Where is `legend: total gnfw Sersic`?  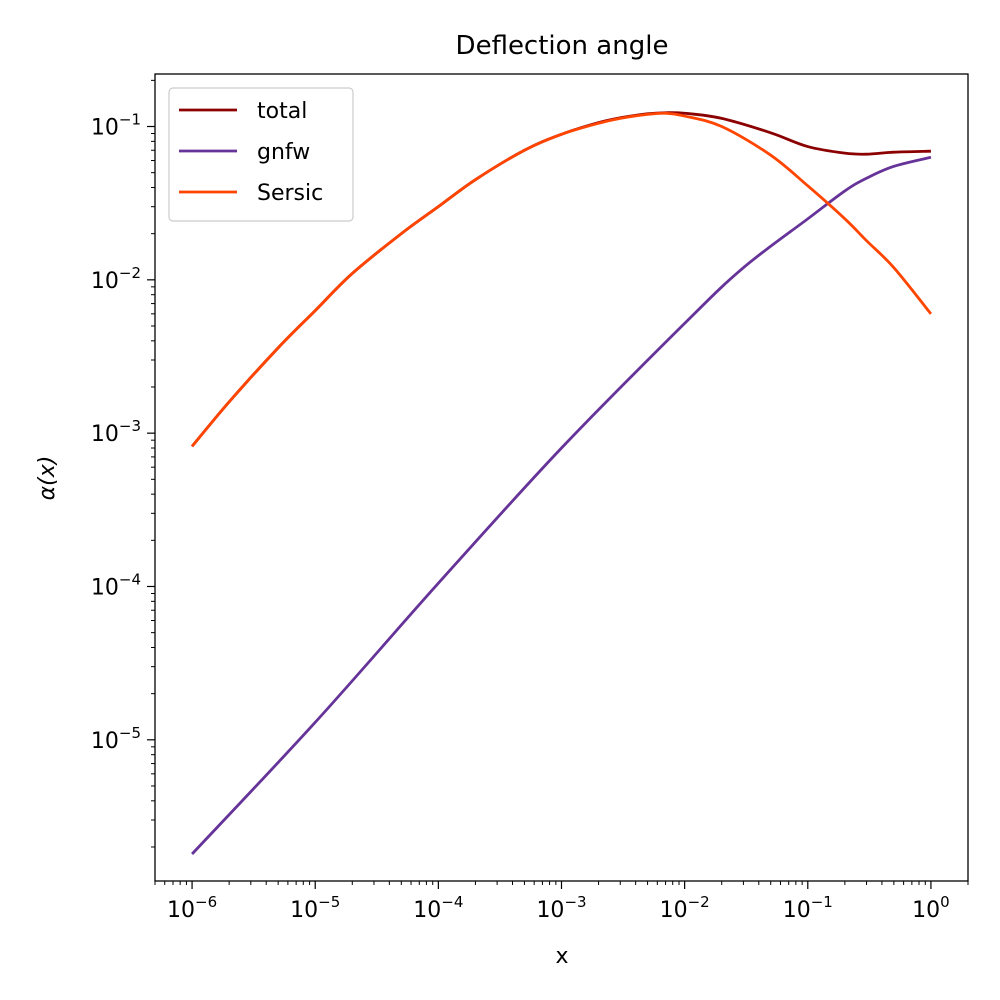
legend: total gnfw Sersic is located at coordinates (261, 154).